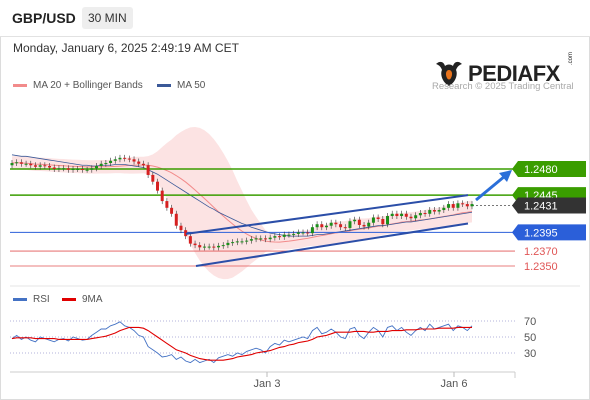 The image size is (590, 400). What do you see at coordinates (78, 85) in the screenshot?
I see `legend-ma-bollinger: MA 20 + Bollinger Bands` at bounding box center [78, 85].